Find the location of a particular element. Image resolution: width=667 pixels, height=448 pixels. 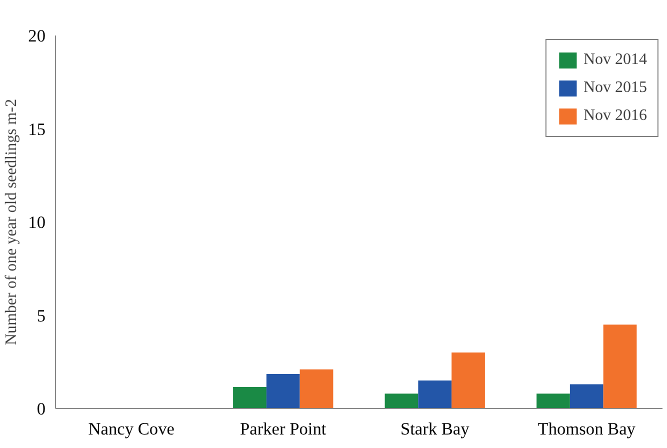

y-tick-label: 5 is located at coordinates (41, 316).